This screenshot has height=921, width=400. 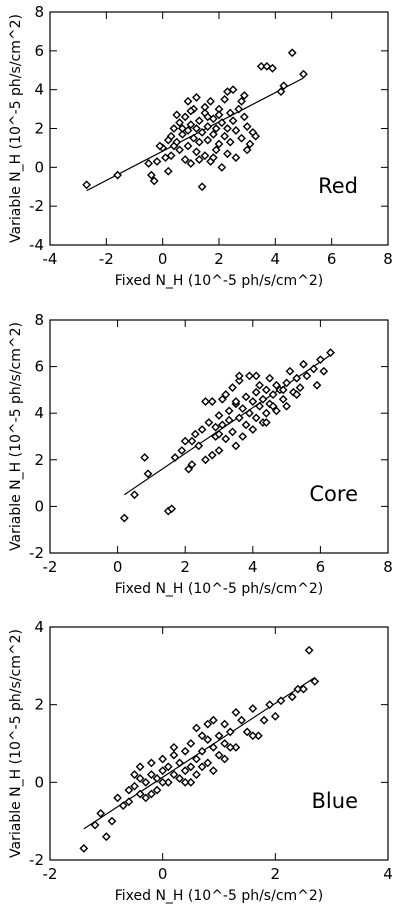 What do you see at coordinates (276, 874) in the screenshot?
I see `x-tick-label: 2` at bounding box center [276, 874].